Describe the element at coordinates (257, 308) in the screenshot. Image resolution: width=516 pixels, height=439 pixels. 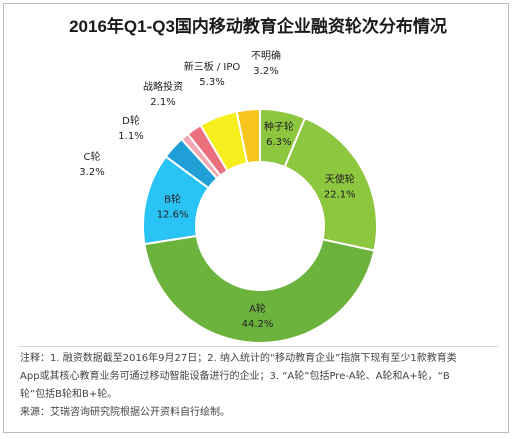
I see `slice-a轮-label: A轮` at that location.